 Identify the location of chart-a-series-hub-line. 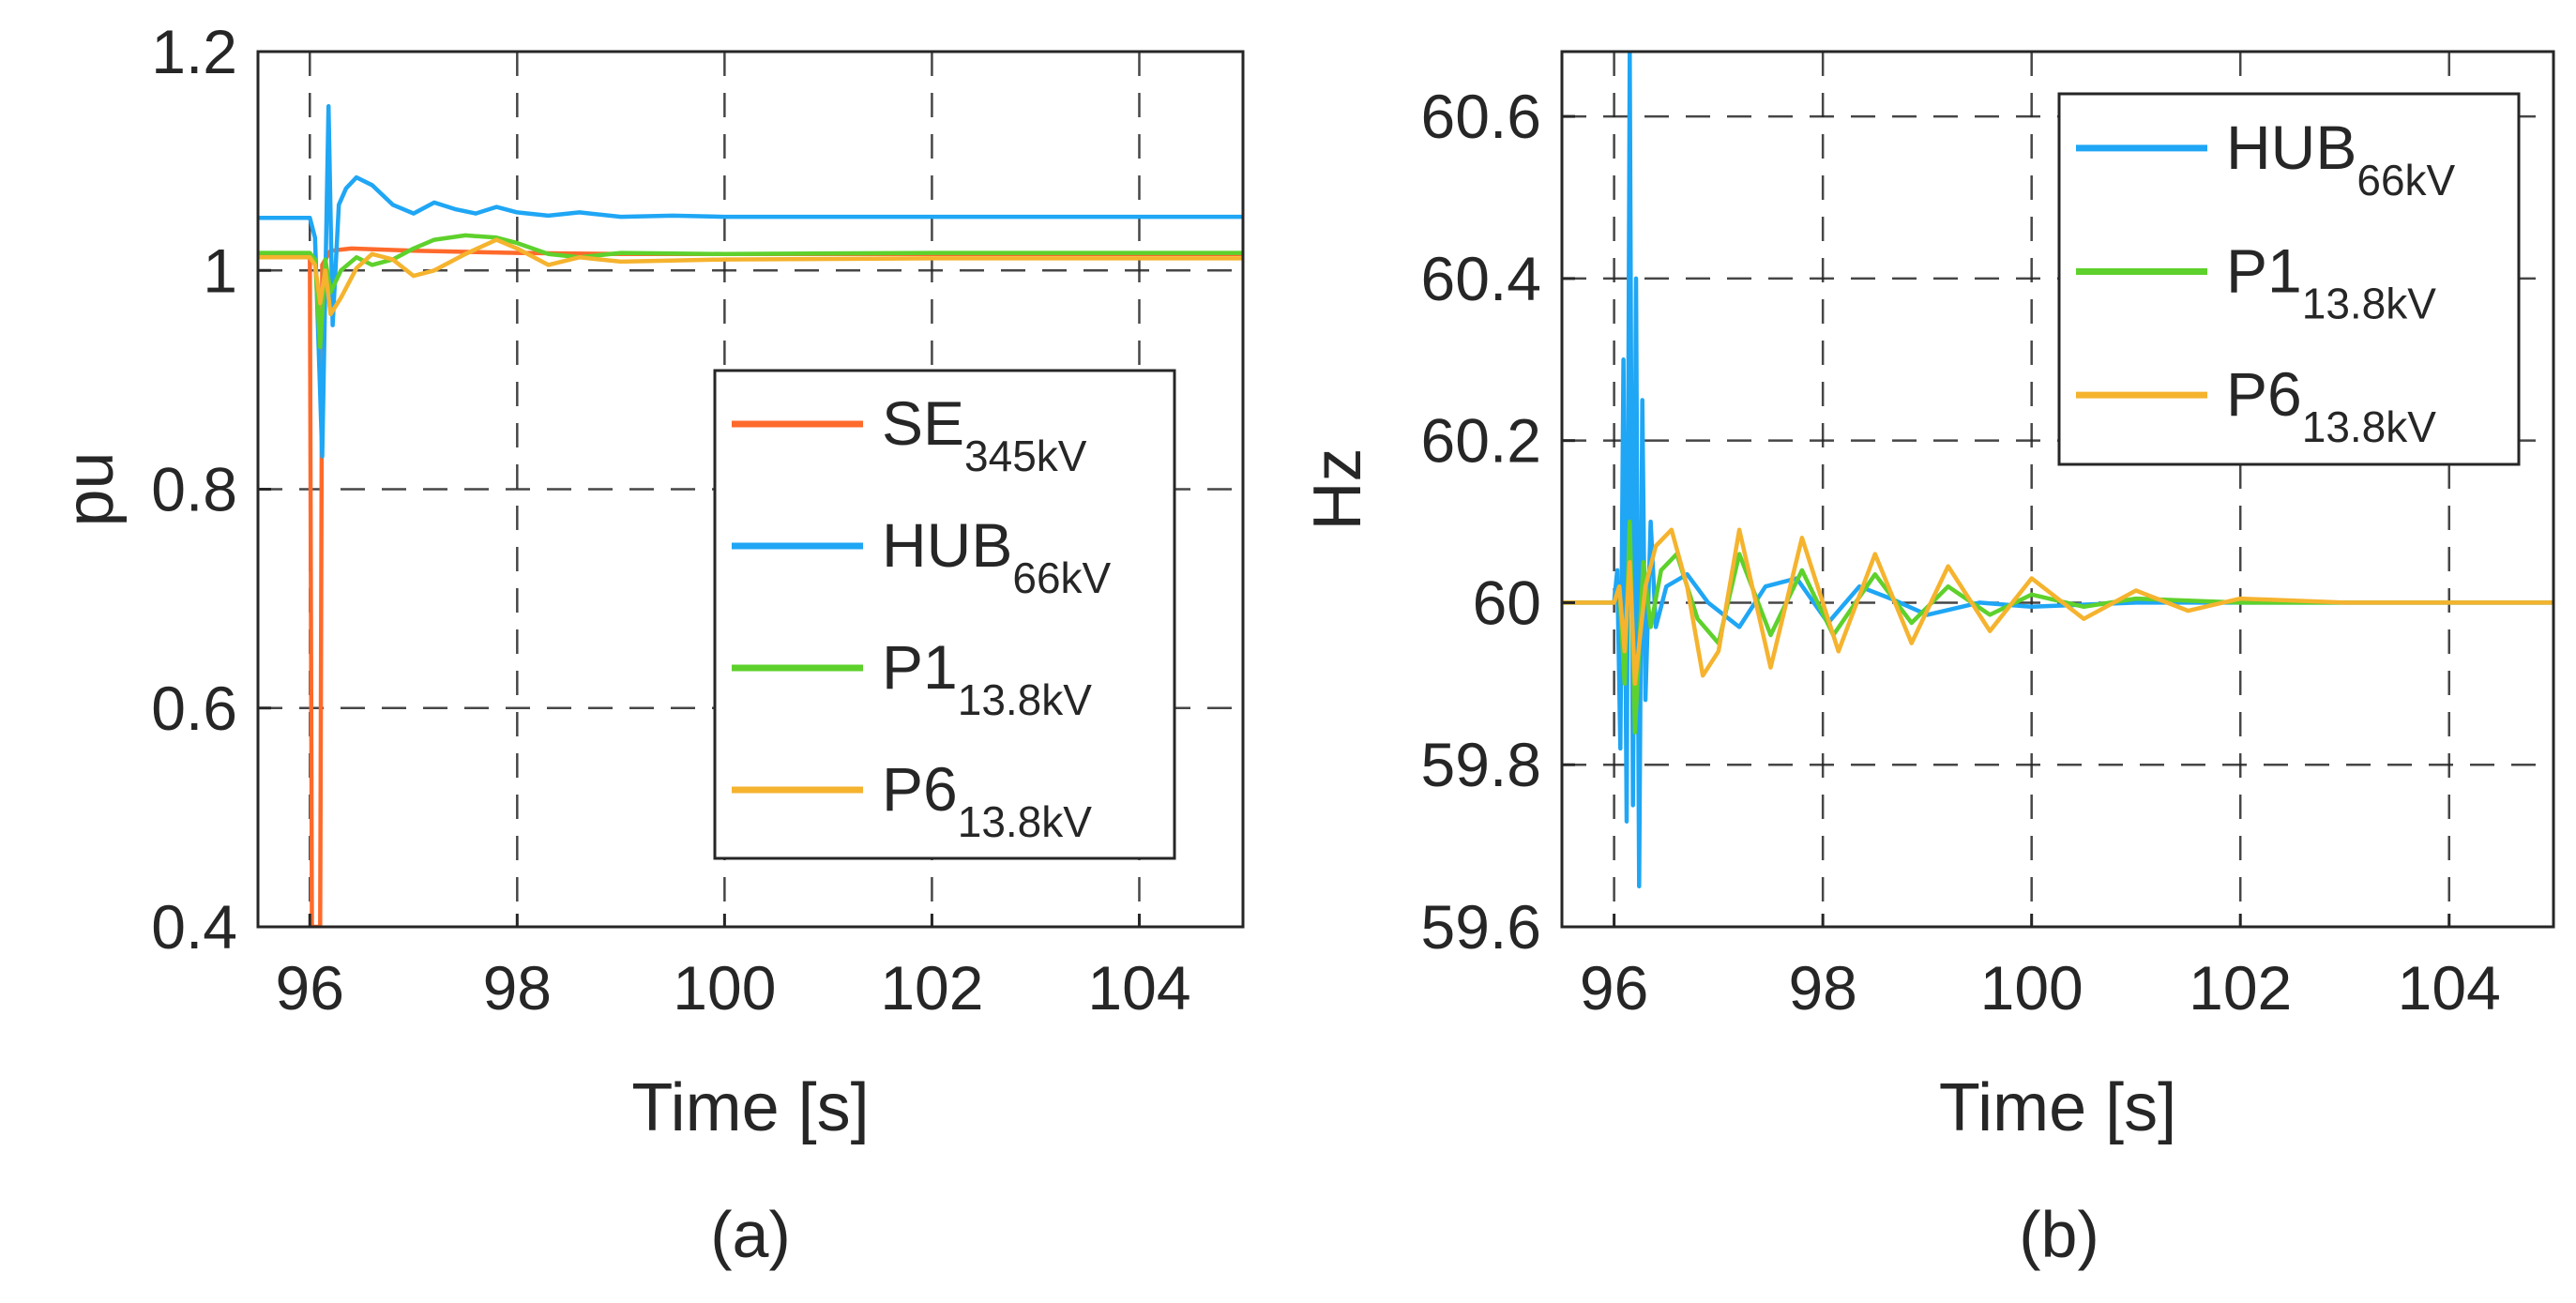
(750, 282).